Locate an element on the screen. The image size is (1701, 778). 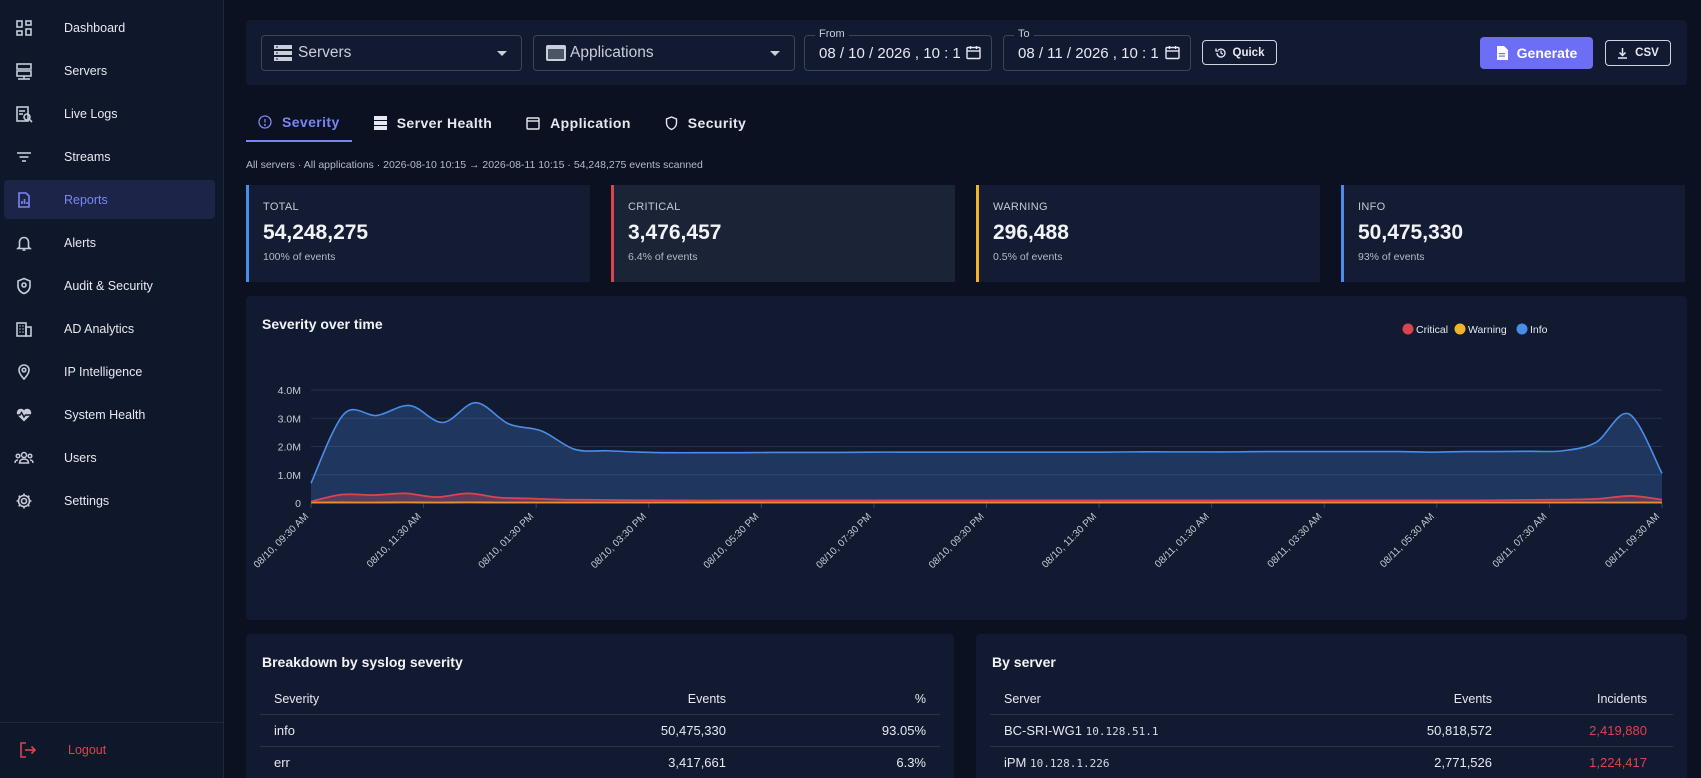
x-tick-label: 08/11, 01:30 AM is located at coordinates (1182, 540).